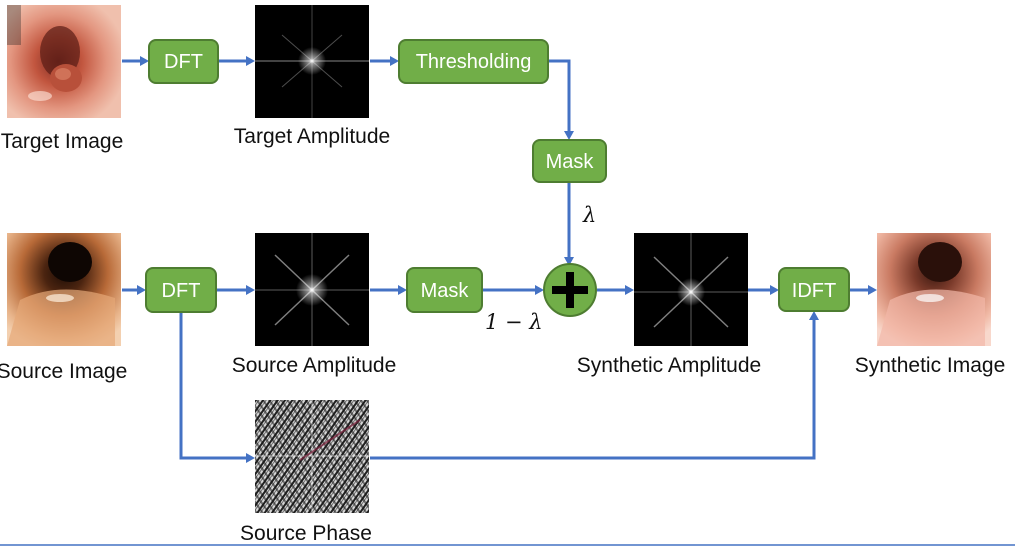 The width and height of the screenshot is (1015, 547). I want to click on idft-label: IDFT, so click(814, 291).